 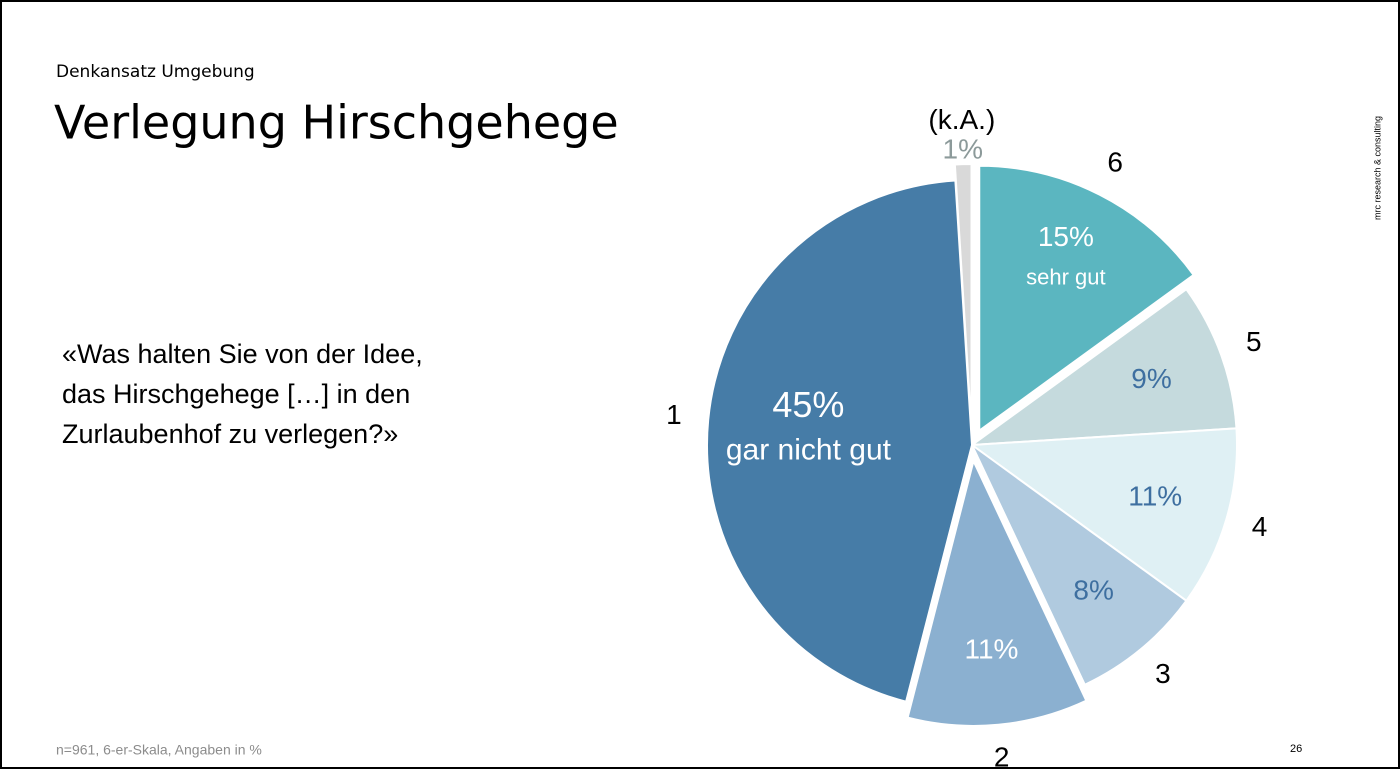 I want to click on value-label: 45%, so click(x=808, y=404).